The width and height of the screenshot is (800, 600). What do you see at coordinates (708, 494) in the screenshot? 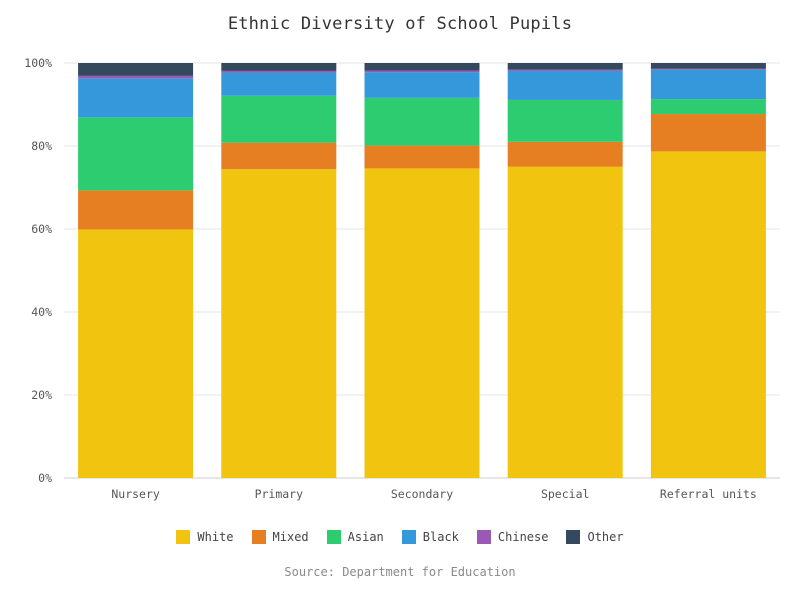
I see `x-tick-label: Referral units` at bounding box center [708, 494].